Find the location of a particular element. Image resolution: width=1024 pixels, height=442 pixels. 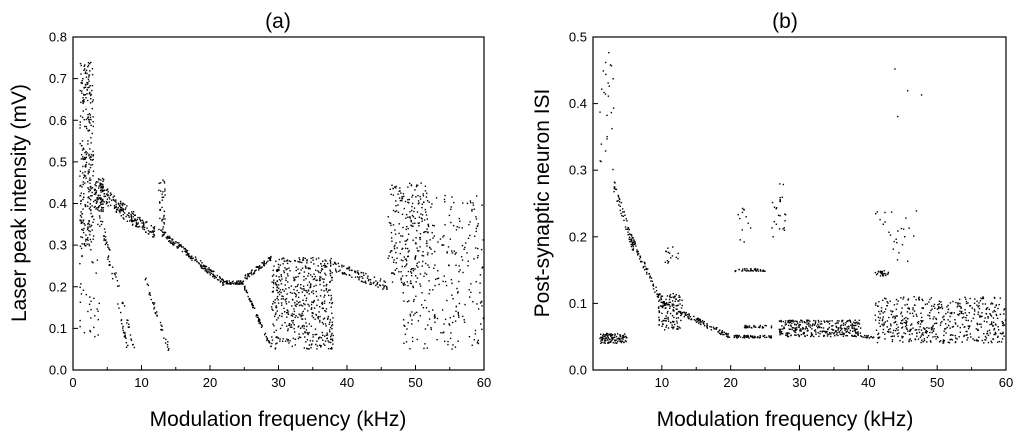

x-tick-label-b: 10 is located at coordinates (662, 382).